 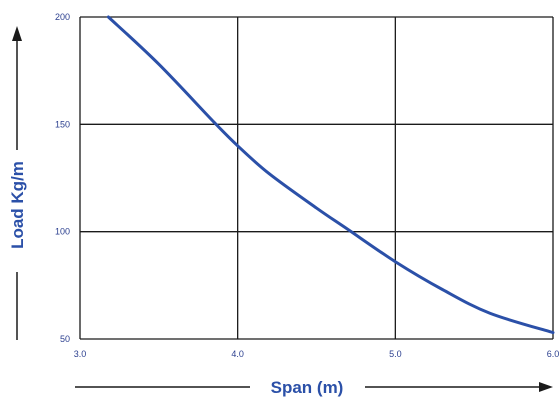 What do you see at coordinates (317, 354) in the screenshot?
I see `x-tick-labels: 3.0 4.0 5.0 6.0` at bounding box center [317, 354].